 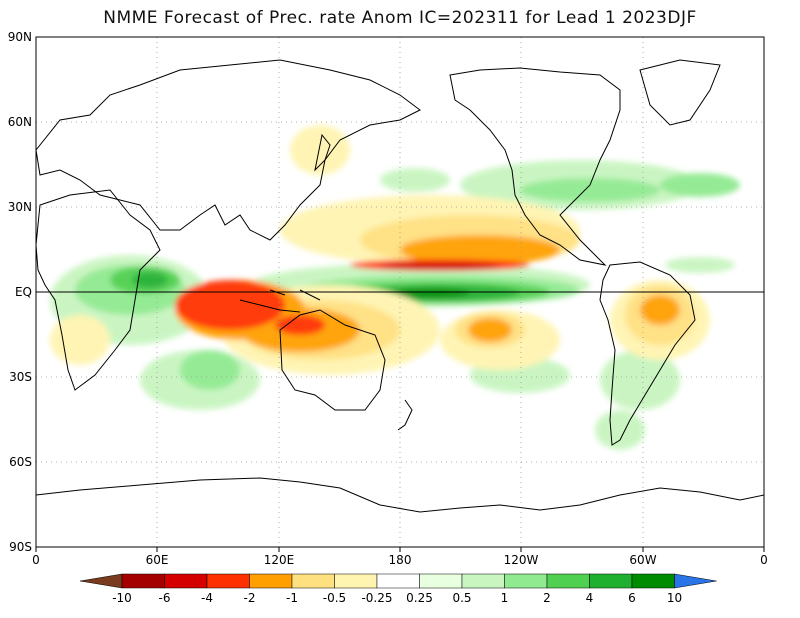 I want to click on lat-label: 60S, so click(x=20, y=462).